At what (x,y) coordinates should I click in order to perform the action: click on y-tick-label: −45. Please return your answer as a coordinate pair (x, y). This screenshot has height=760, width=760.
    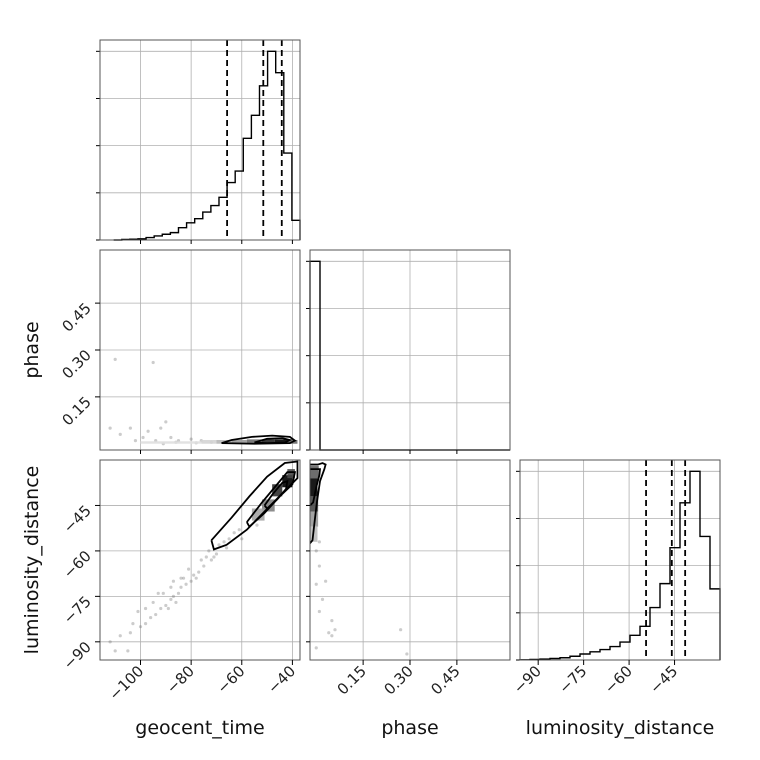
    Looking at the image, I should click on (77, 519).